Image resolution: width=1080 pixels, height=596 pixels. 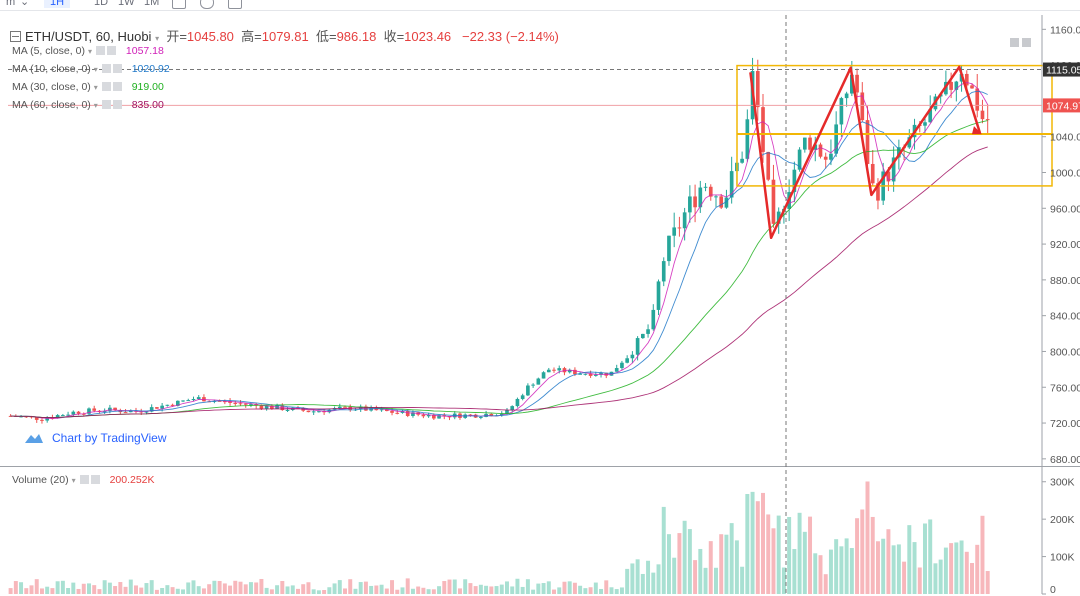 I want to click on annotation-arrowhead, so click(x=976, y=130).